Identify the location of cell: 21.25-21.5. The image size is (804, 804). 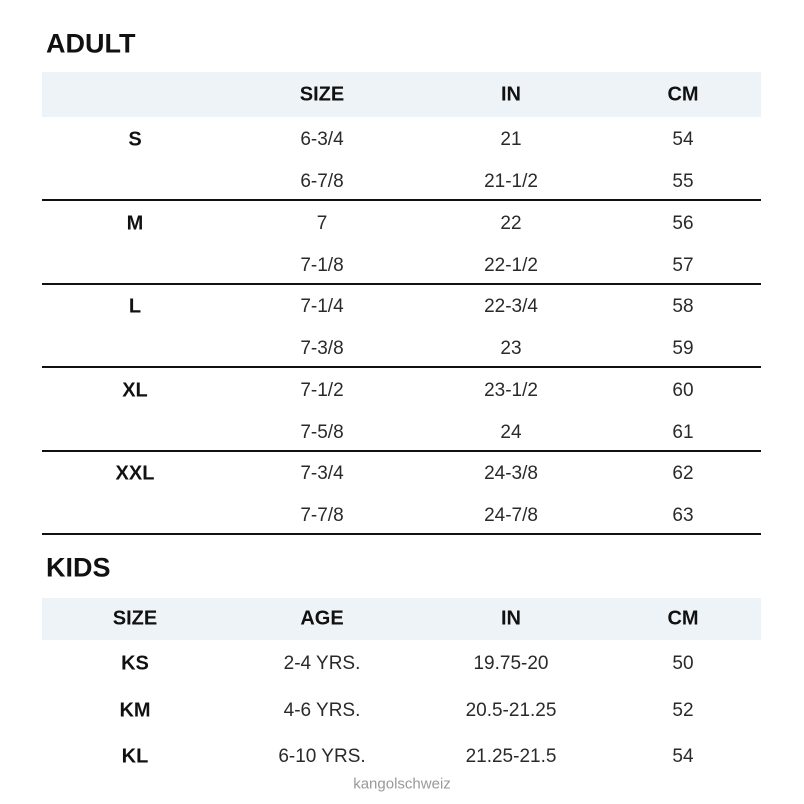
(511, 756).